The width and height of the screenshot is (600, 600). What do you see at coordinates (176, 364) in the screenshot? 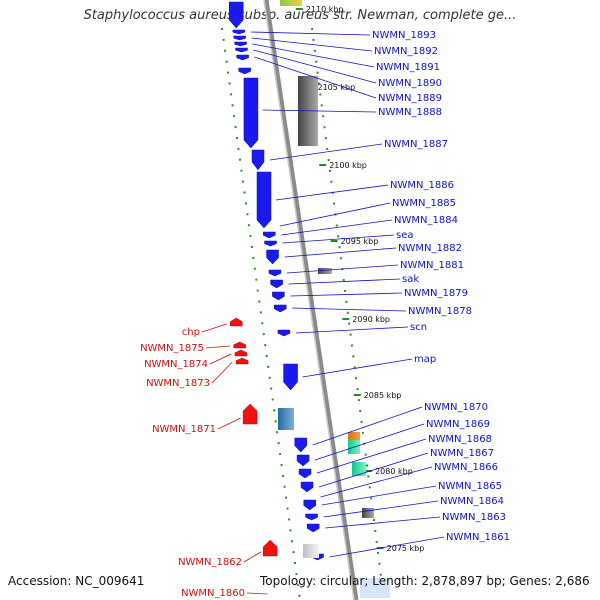
I see `gene-label: NWMN_1874` at bounding box center [176, 364].